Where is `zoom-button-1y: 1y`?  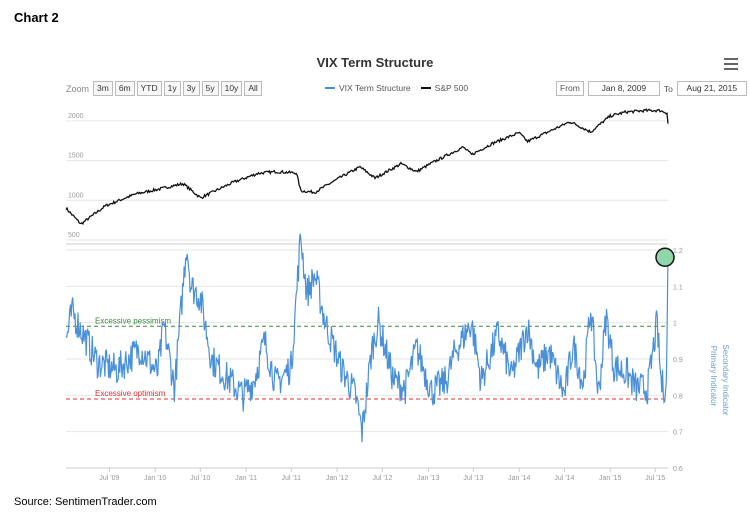 zoom-button-1y: 1y is located at coordinates (172, 88).